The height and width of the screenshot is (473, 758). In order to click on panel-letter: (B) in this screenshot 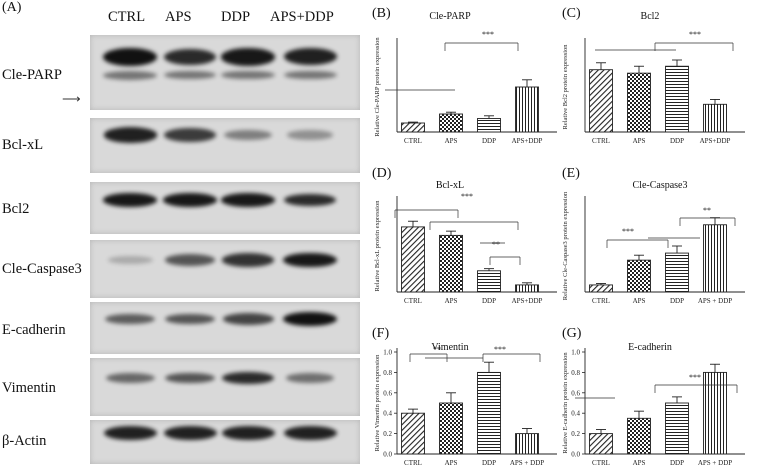, I will do `click(381, 13)`.